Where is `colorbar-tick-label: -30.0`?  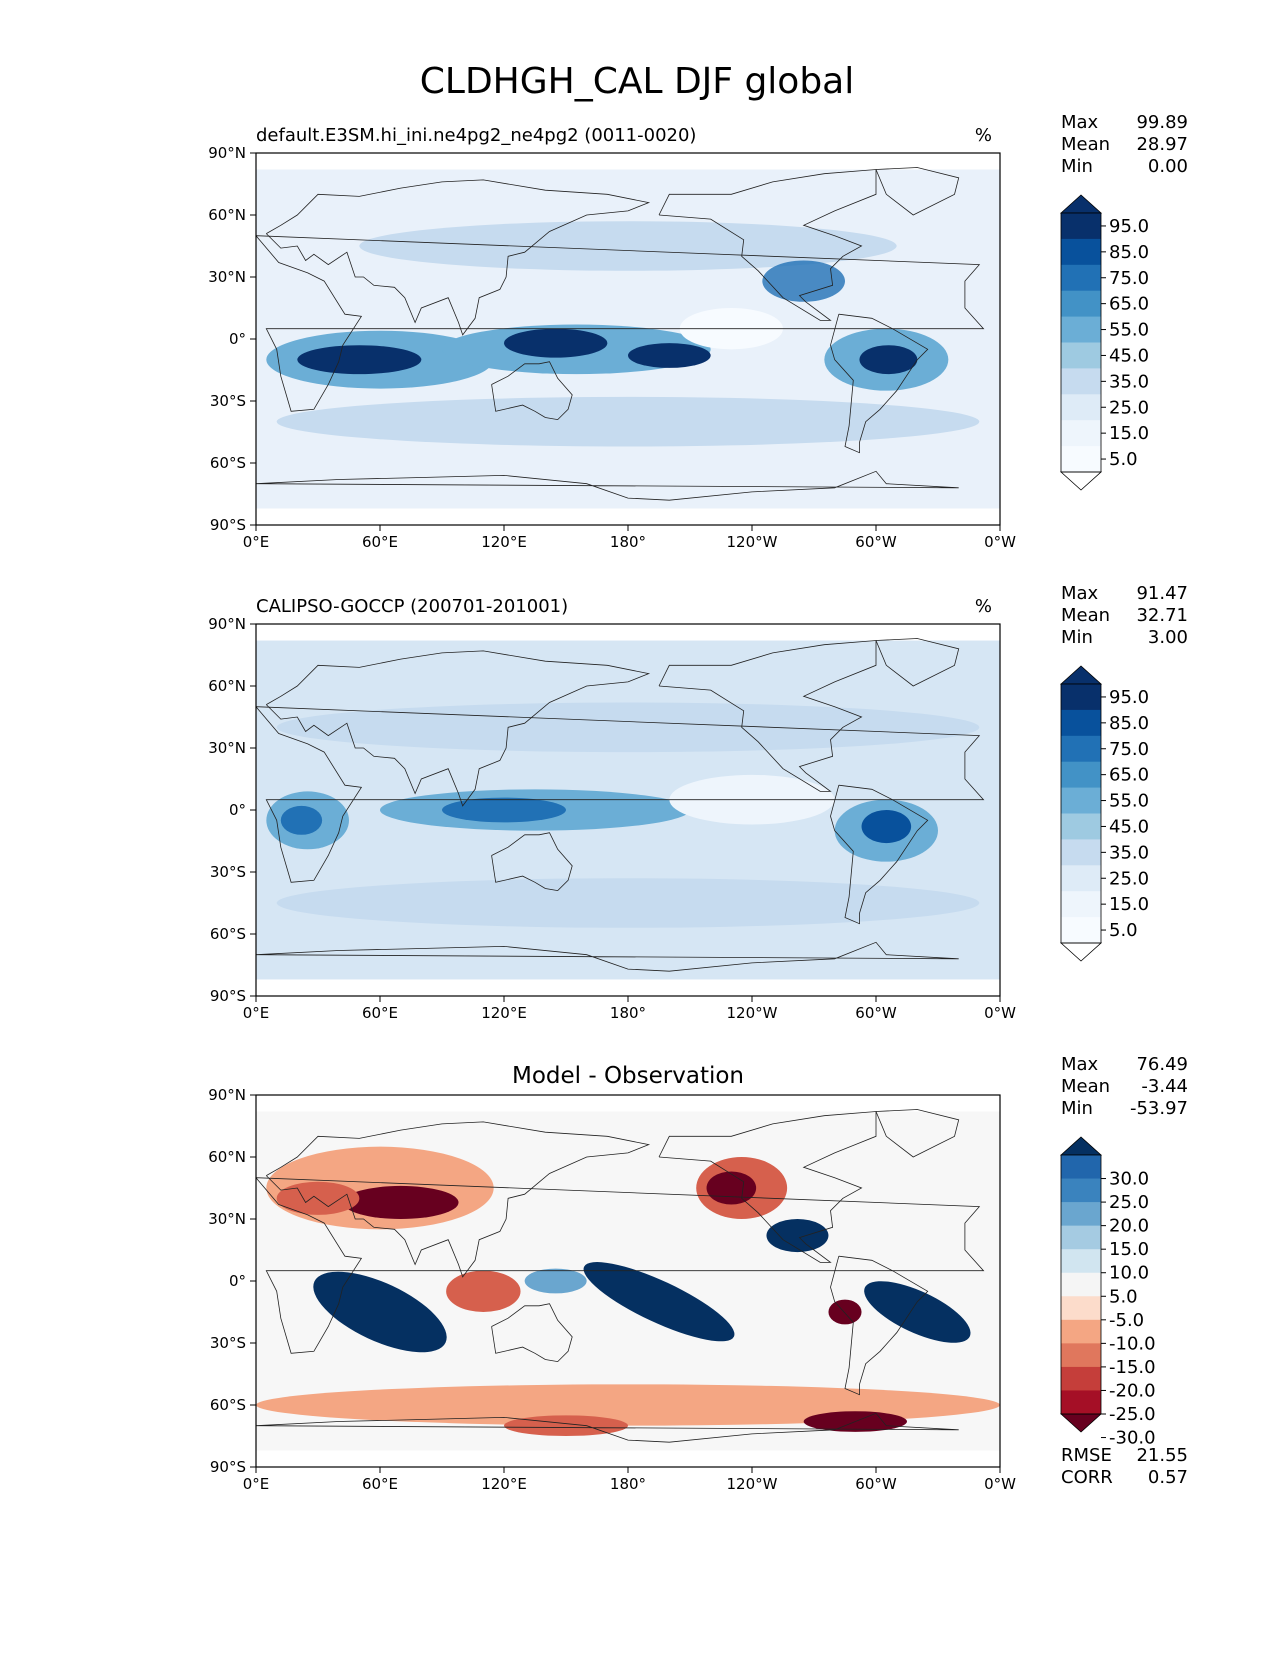 colorbar-tick-label: -30.0 is located at coordinates (1132, 1438).